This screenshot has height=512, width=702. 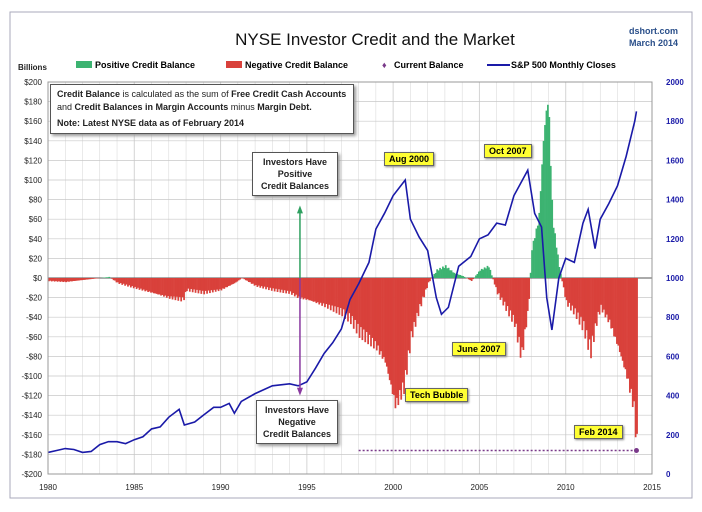 What do you see at coordinates (675, 121) in the screenshot?
I see `y2-tick-label: 1800` at bounding box center [675, 121].